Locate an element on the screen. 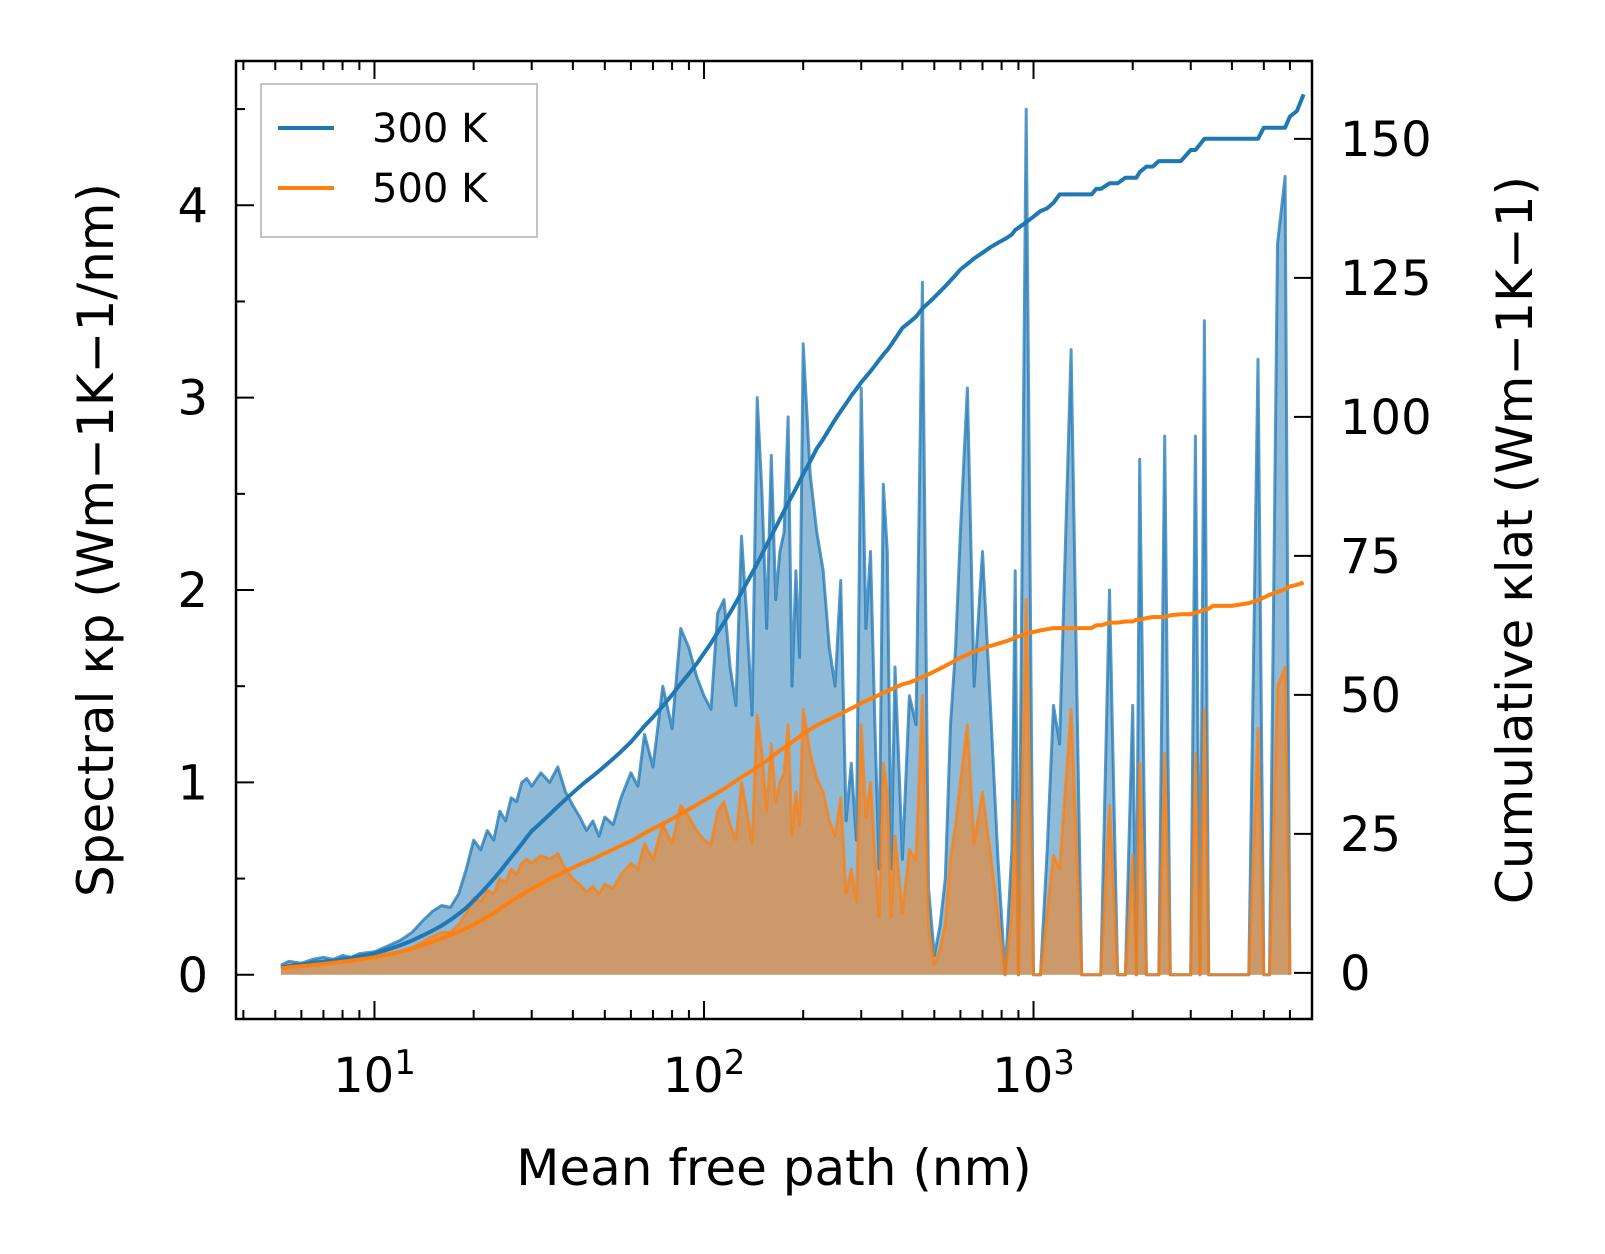  y-right-tick-label: 150 is located at coordinates (1386, 140).